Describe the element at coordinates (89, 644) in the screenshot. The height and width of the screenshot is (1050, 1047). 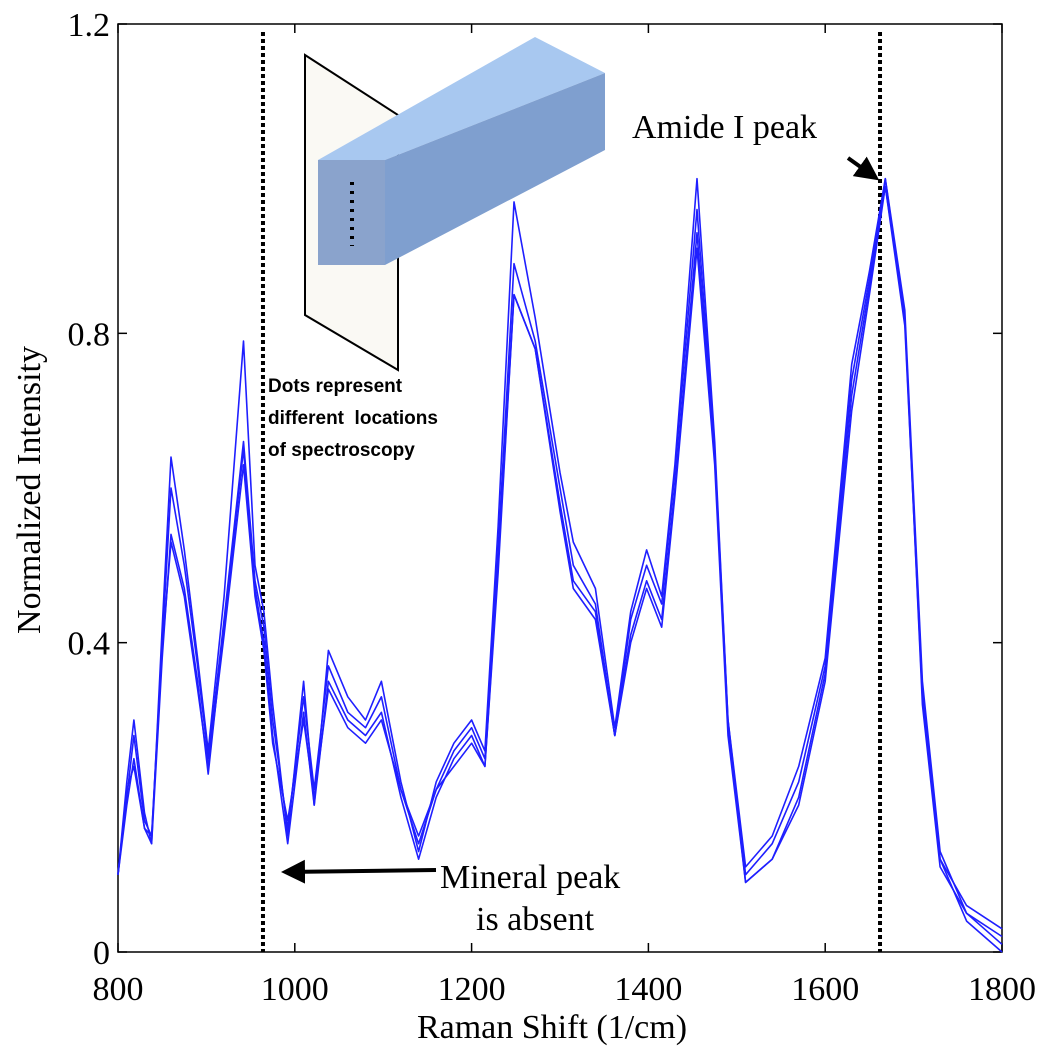
I see `y-tick-label: 0.4` at that location.